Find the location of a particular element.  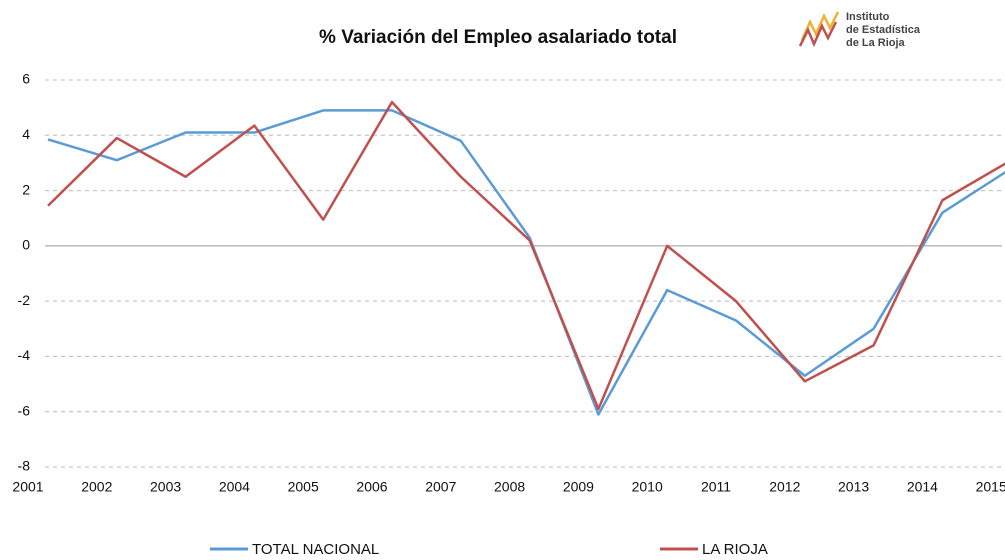

x-tick-label: 2007 is located at coordinates (440, 487).